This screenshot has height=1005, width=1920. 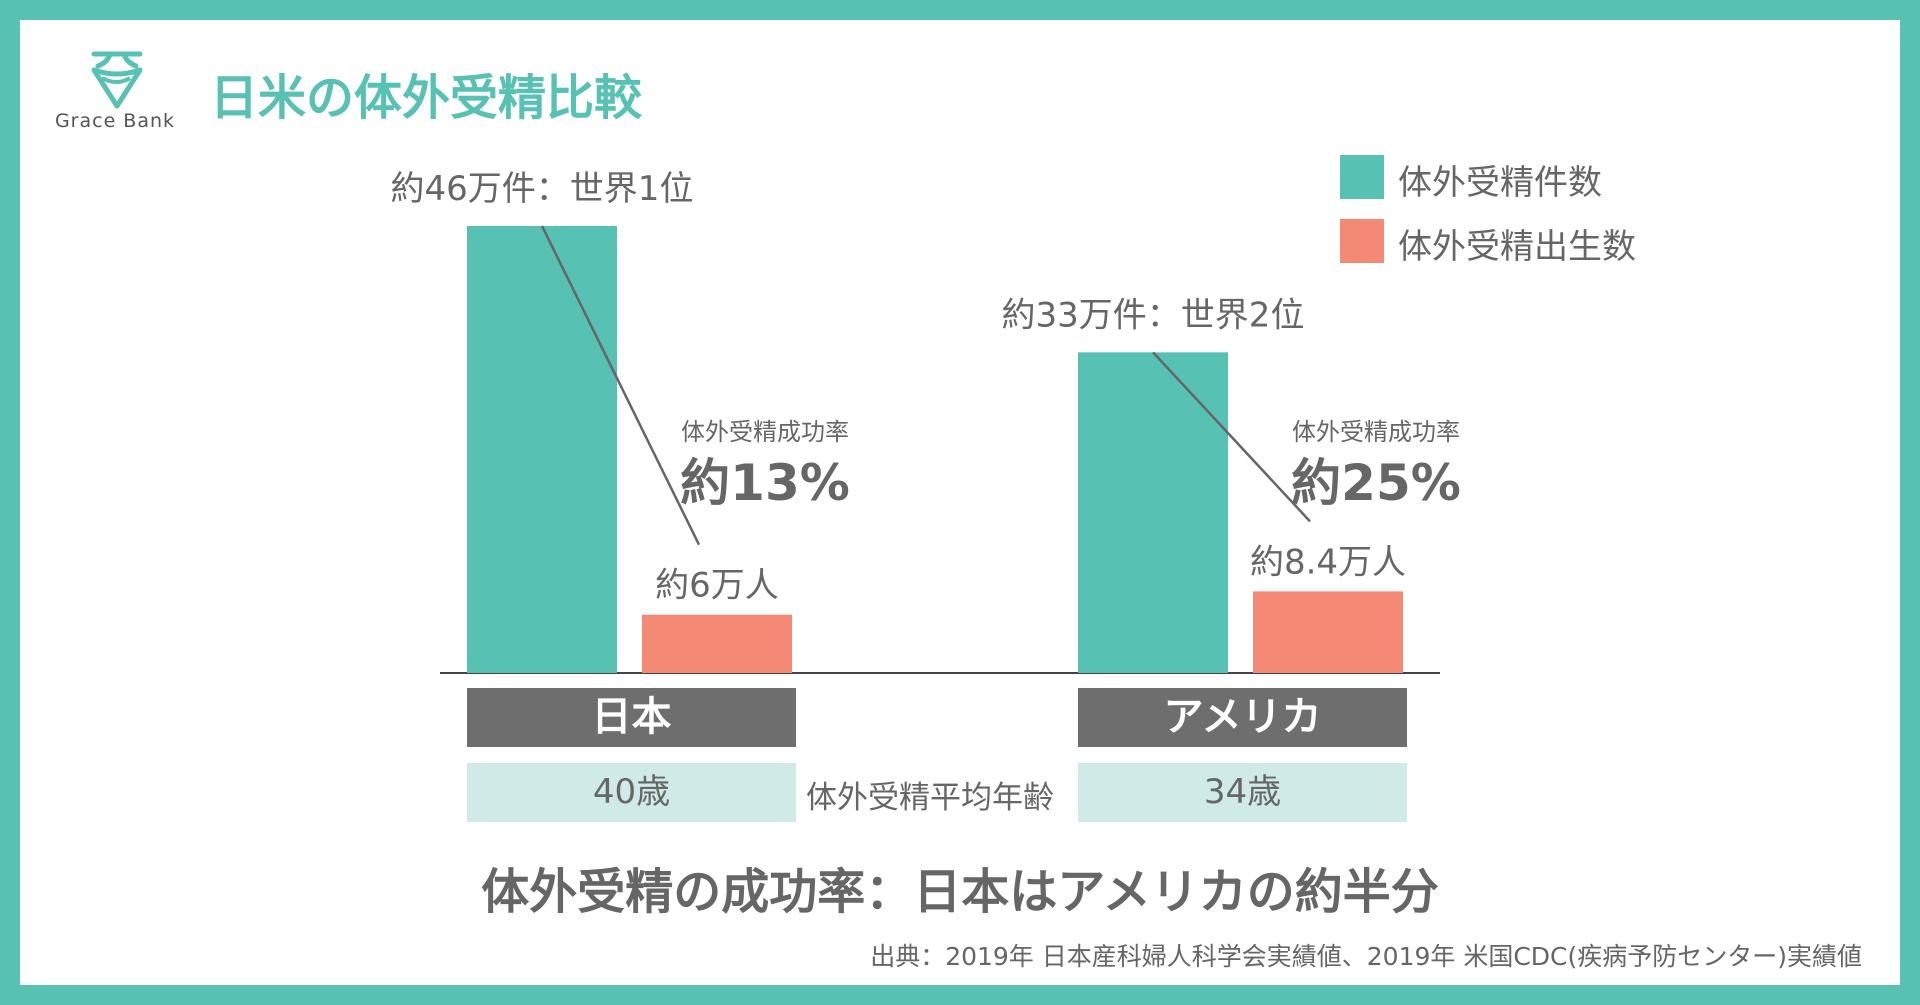 What do you see at coordinates (1242, 717) in the screenshot?
I see `category-usa: アメリカ` at bounding box center [1242, 717].